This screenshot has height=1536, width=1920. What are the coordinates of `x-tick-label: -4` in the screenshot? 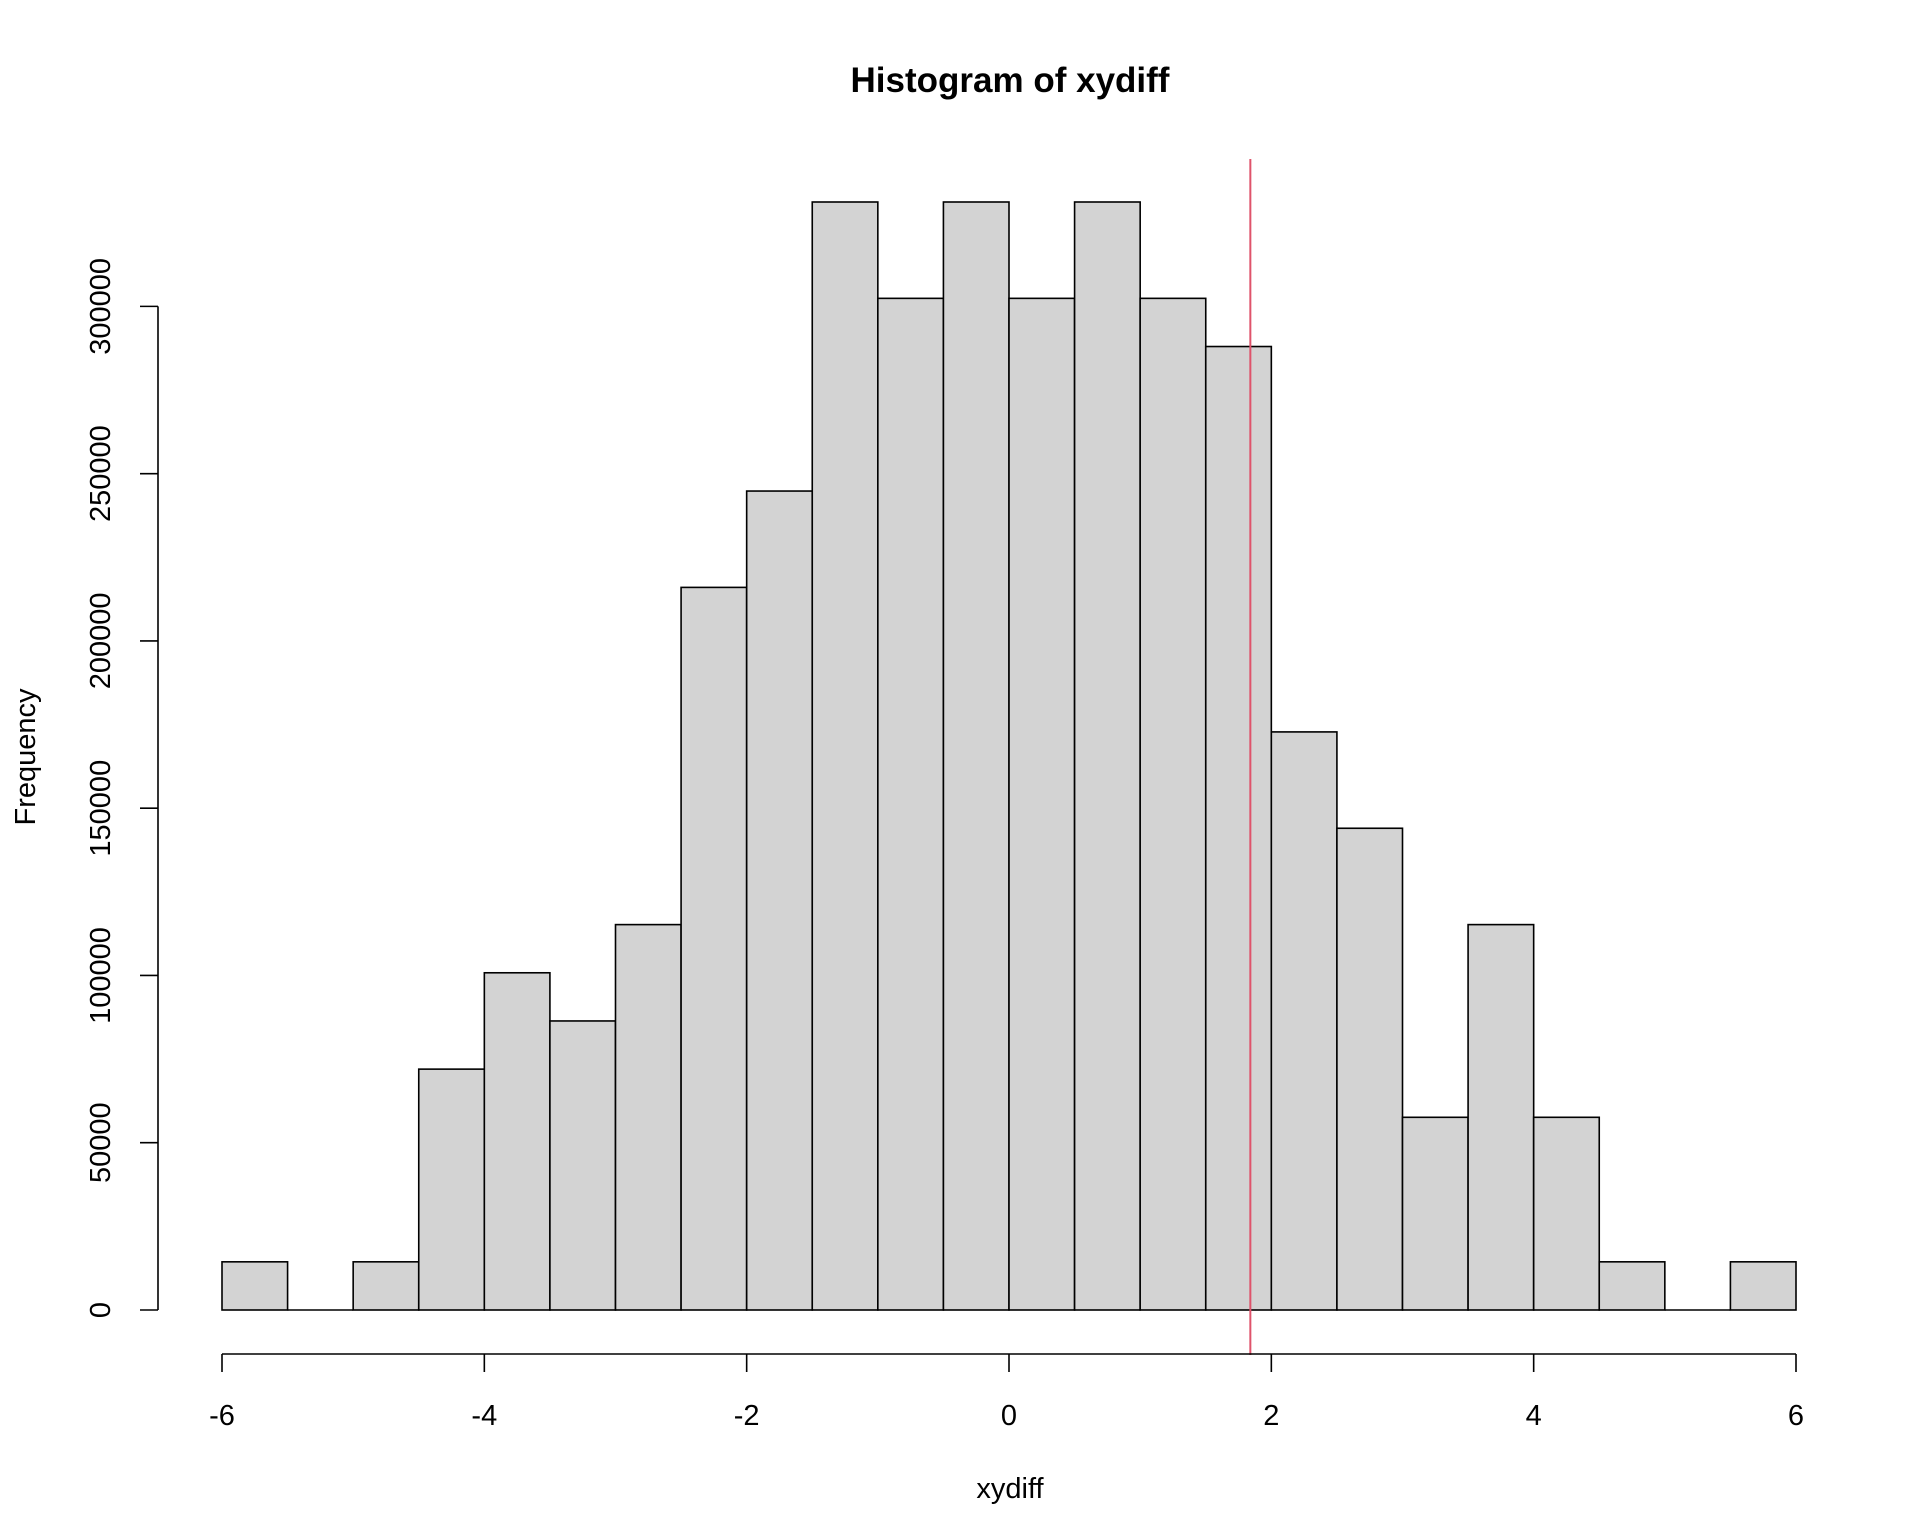 It's located at (484, 1416).